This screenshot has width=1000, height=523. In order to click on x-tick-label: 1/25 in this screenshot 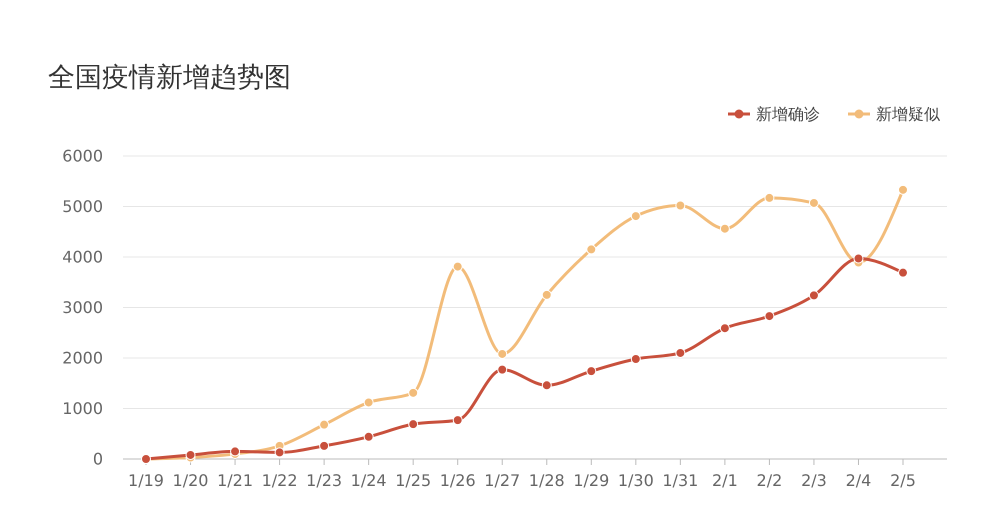, I will do `click(413, 480)`.